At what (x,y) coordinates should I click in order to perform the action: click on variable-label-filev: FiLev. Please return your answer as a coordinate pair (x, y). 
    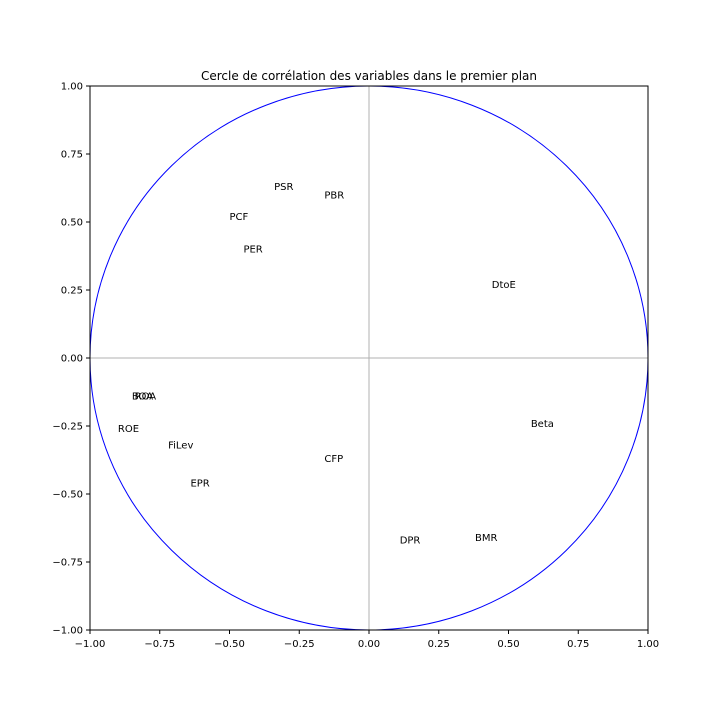
    Looking at the image, I should click on (180, 446).